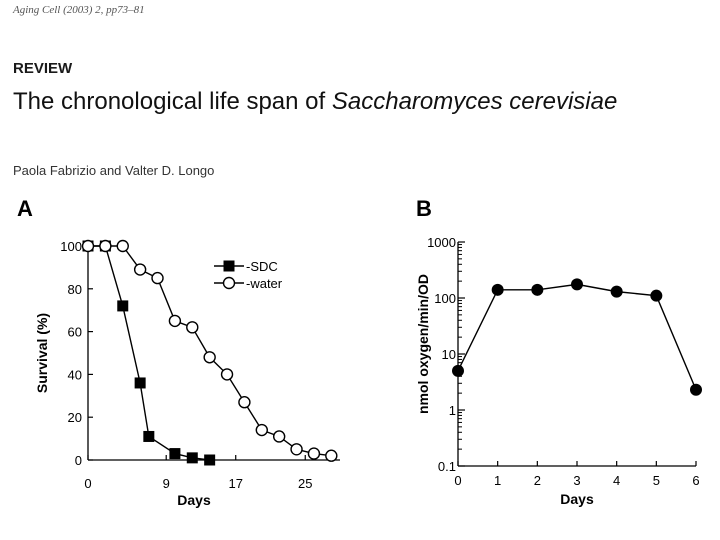 The height and width of the screenshot is (540, 720). I want to click on x-tick-label: 9, so click(166, 483).